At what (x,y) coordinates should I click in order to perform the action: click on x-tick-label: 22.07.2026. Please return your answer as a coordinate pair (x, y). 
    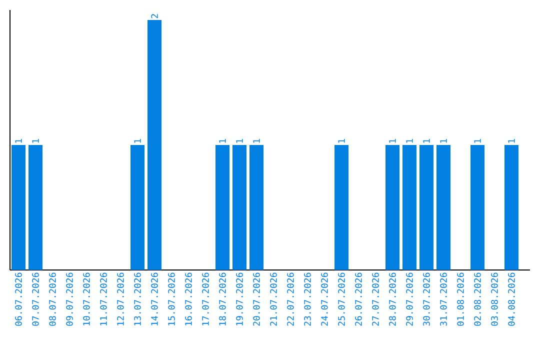
    Looking at the image, I should click on (290, 299).